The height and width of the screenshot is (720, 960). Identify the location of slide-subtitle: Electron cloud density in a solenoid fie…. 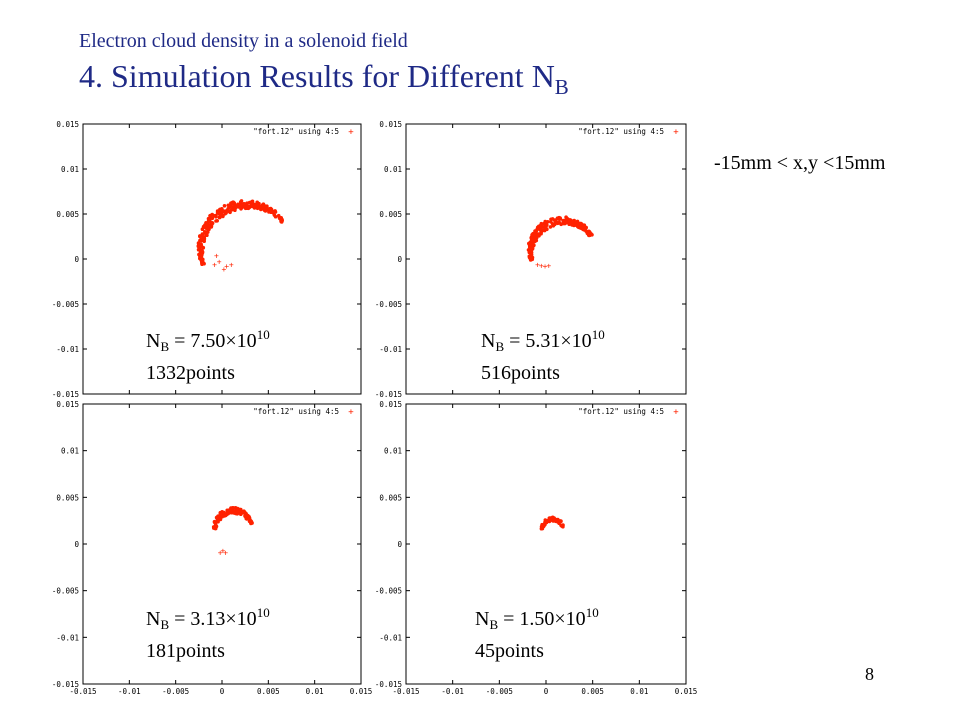
(243, 41).